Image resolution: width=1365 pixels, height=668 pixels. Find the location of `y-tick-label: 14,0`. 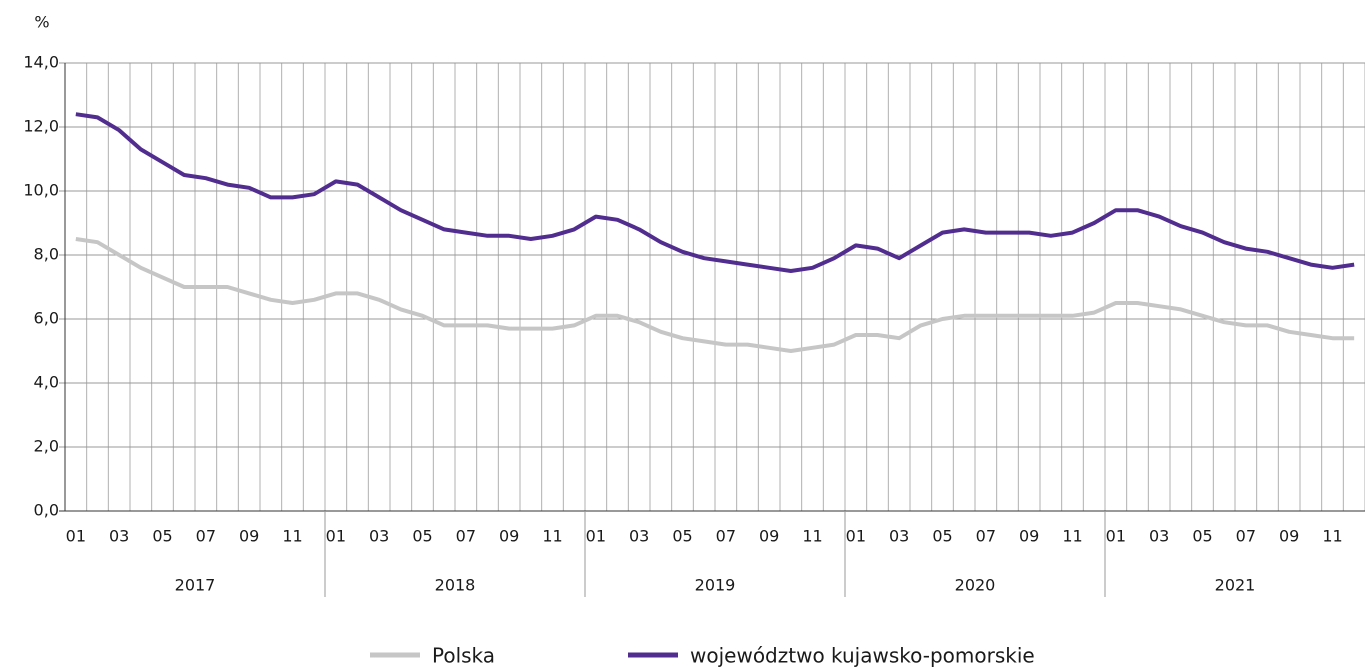

y-tick-label: 14,0 is located at coordinates (41, 62).